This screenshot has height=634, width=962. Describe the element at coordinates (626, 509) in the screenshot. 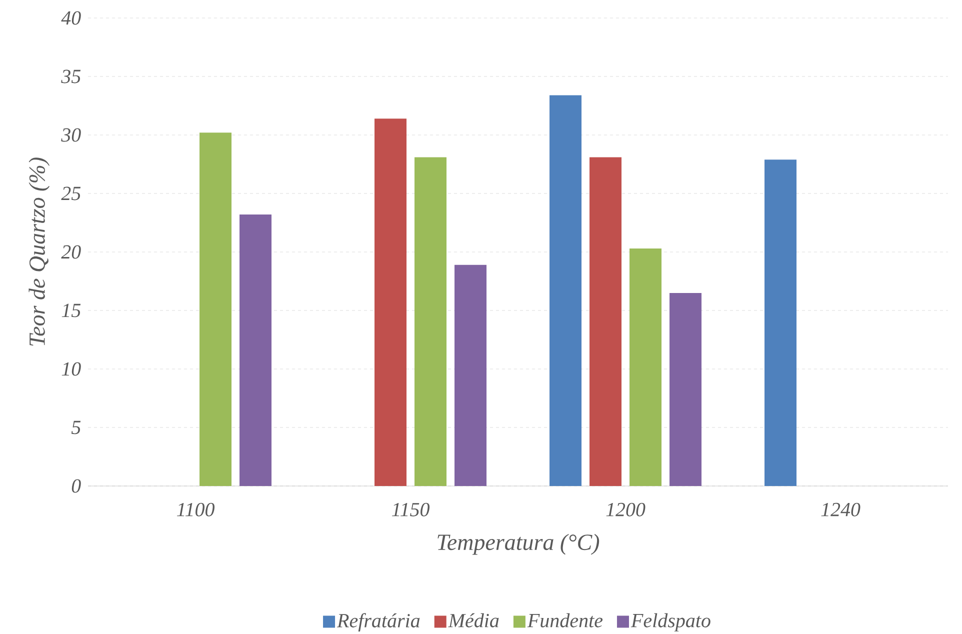

I see `x-tick-label: 1200` at that location.